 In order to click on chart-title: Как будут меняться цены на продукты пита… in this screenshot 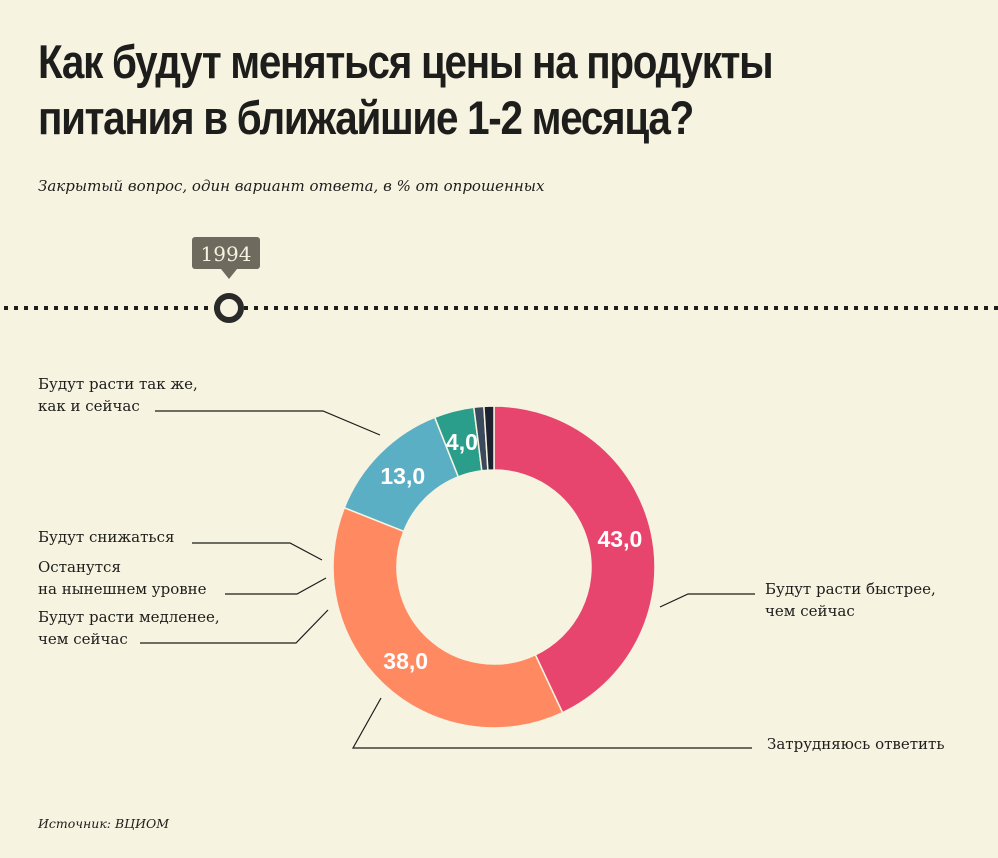, I will do `click(425, 90)`.